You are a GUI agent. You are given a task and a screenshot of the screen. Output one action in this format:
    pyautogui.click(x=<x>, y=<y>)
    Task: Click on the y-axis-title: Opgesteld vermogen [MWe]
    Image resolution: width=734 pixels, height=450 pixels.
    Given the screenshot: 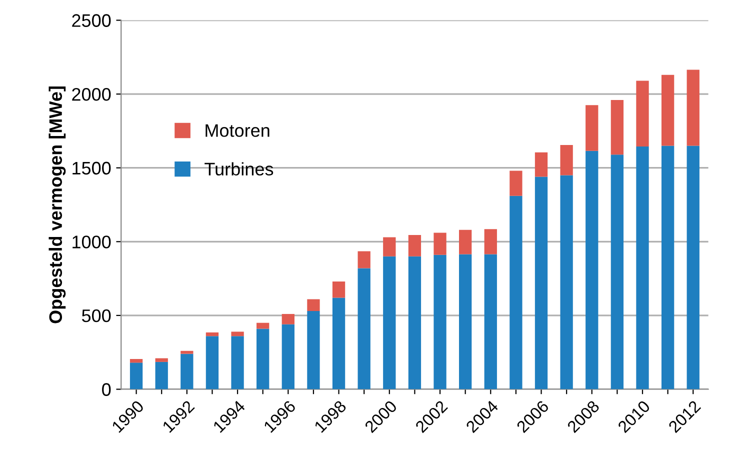 What is the action you would take?
    pyautogui.click(x=57, y=205)
    